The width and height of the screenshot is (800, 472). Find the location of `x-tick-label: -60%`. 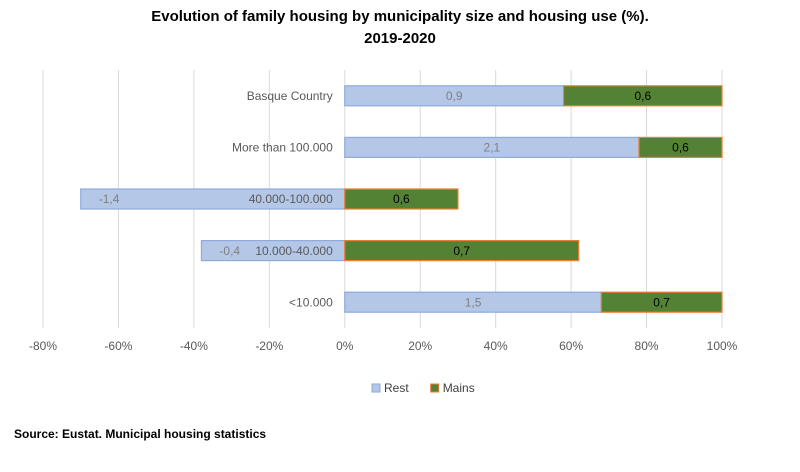

x-tick-label: -60% is located at coordinates (118, 346).